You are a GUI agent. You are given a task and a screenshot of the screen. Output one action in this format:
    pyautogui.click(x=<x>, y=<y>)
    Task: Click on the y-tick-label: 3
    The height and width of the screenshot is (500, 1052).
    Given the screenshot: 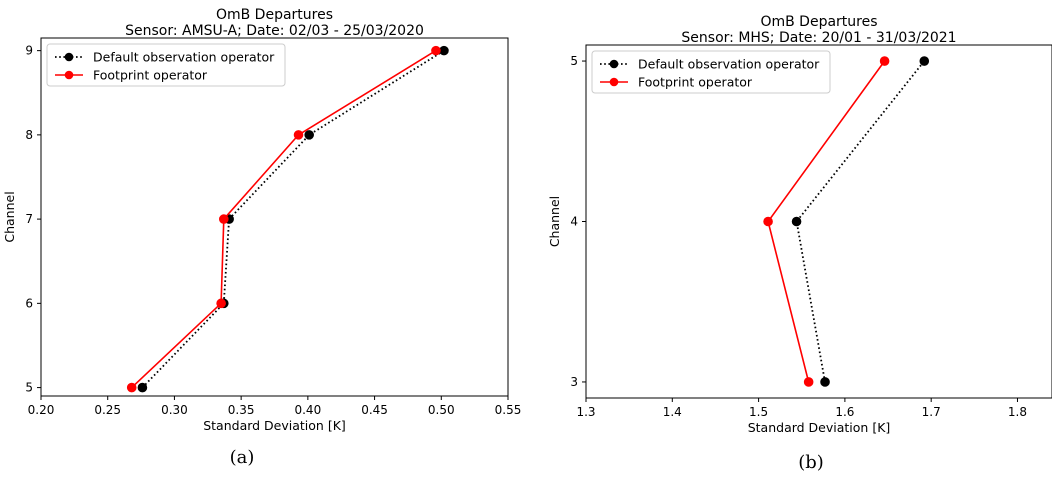 What is the action you would take?
    pyautogui.click(x=574, y=382)
    